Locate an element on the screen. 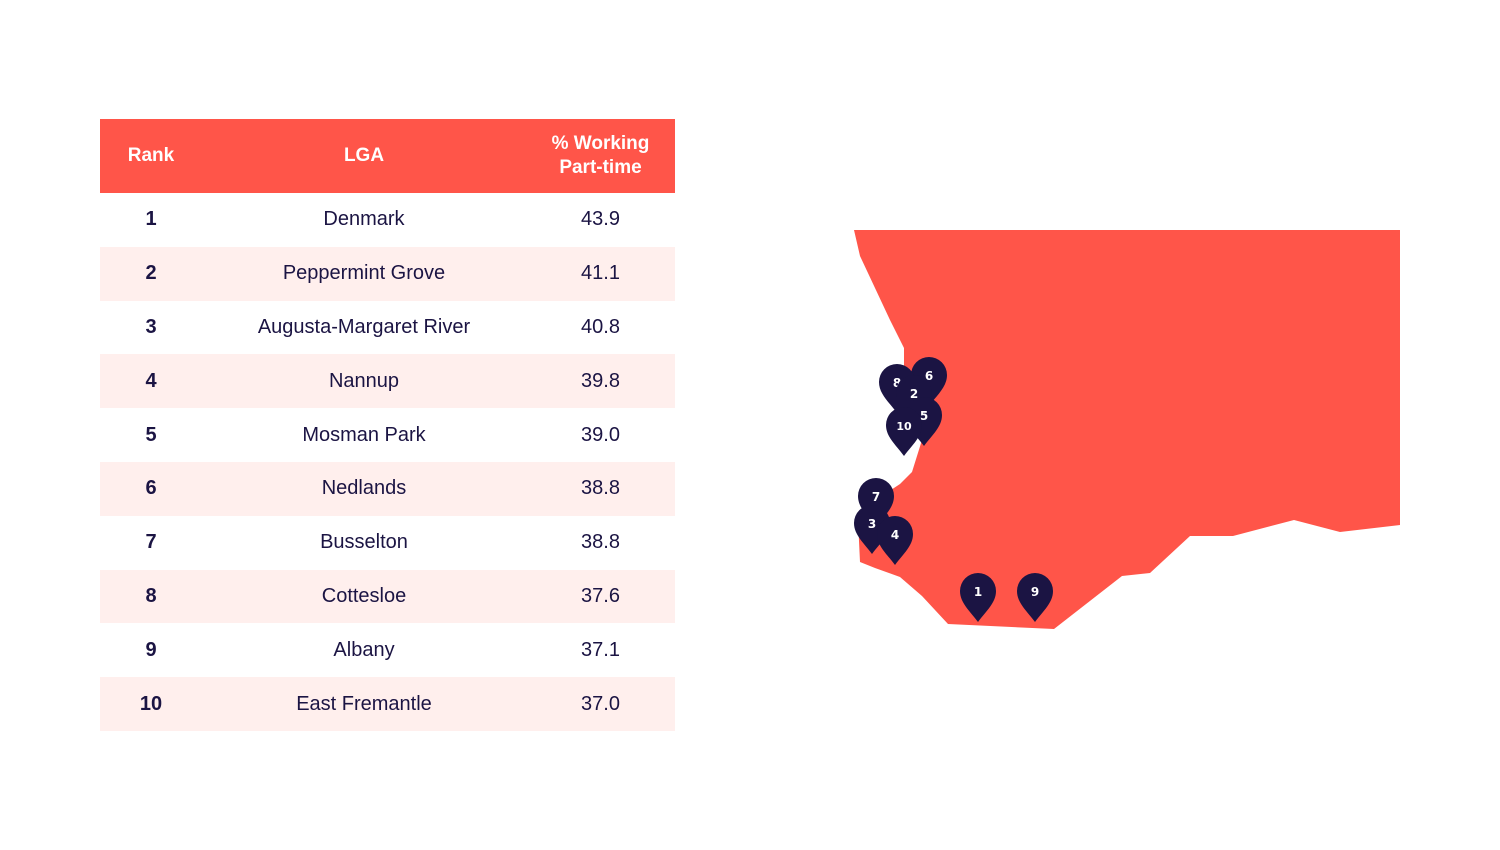 Image resolution: width=1500 pixels, height=850 pixels. rank-cell: 3 is located at coordinates (151, 326).